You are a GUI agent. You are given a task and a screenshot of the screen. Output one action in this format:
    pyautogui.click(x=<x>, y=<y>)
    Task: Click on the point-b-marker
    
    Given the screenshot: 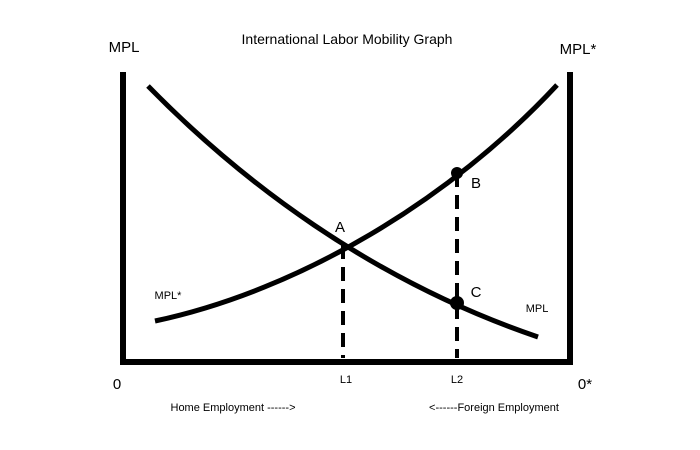 What is the action you would take?
    pyautogui.click(x=457, y=173)
    